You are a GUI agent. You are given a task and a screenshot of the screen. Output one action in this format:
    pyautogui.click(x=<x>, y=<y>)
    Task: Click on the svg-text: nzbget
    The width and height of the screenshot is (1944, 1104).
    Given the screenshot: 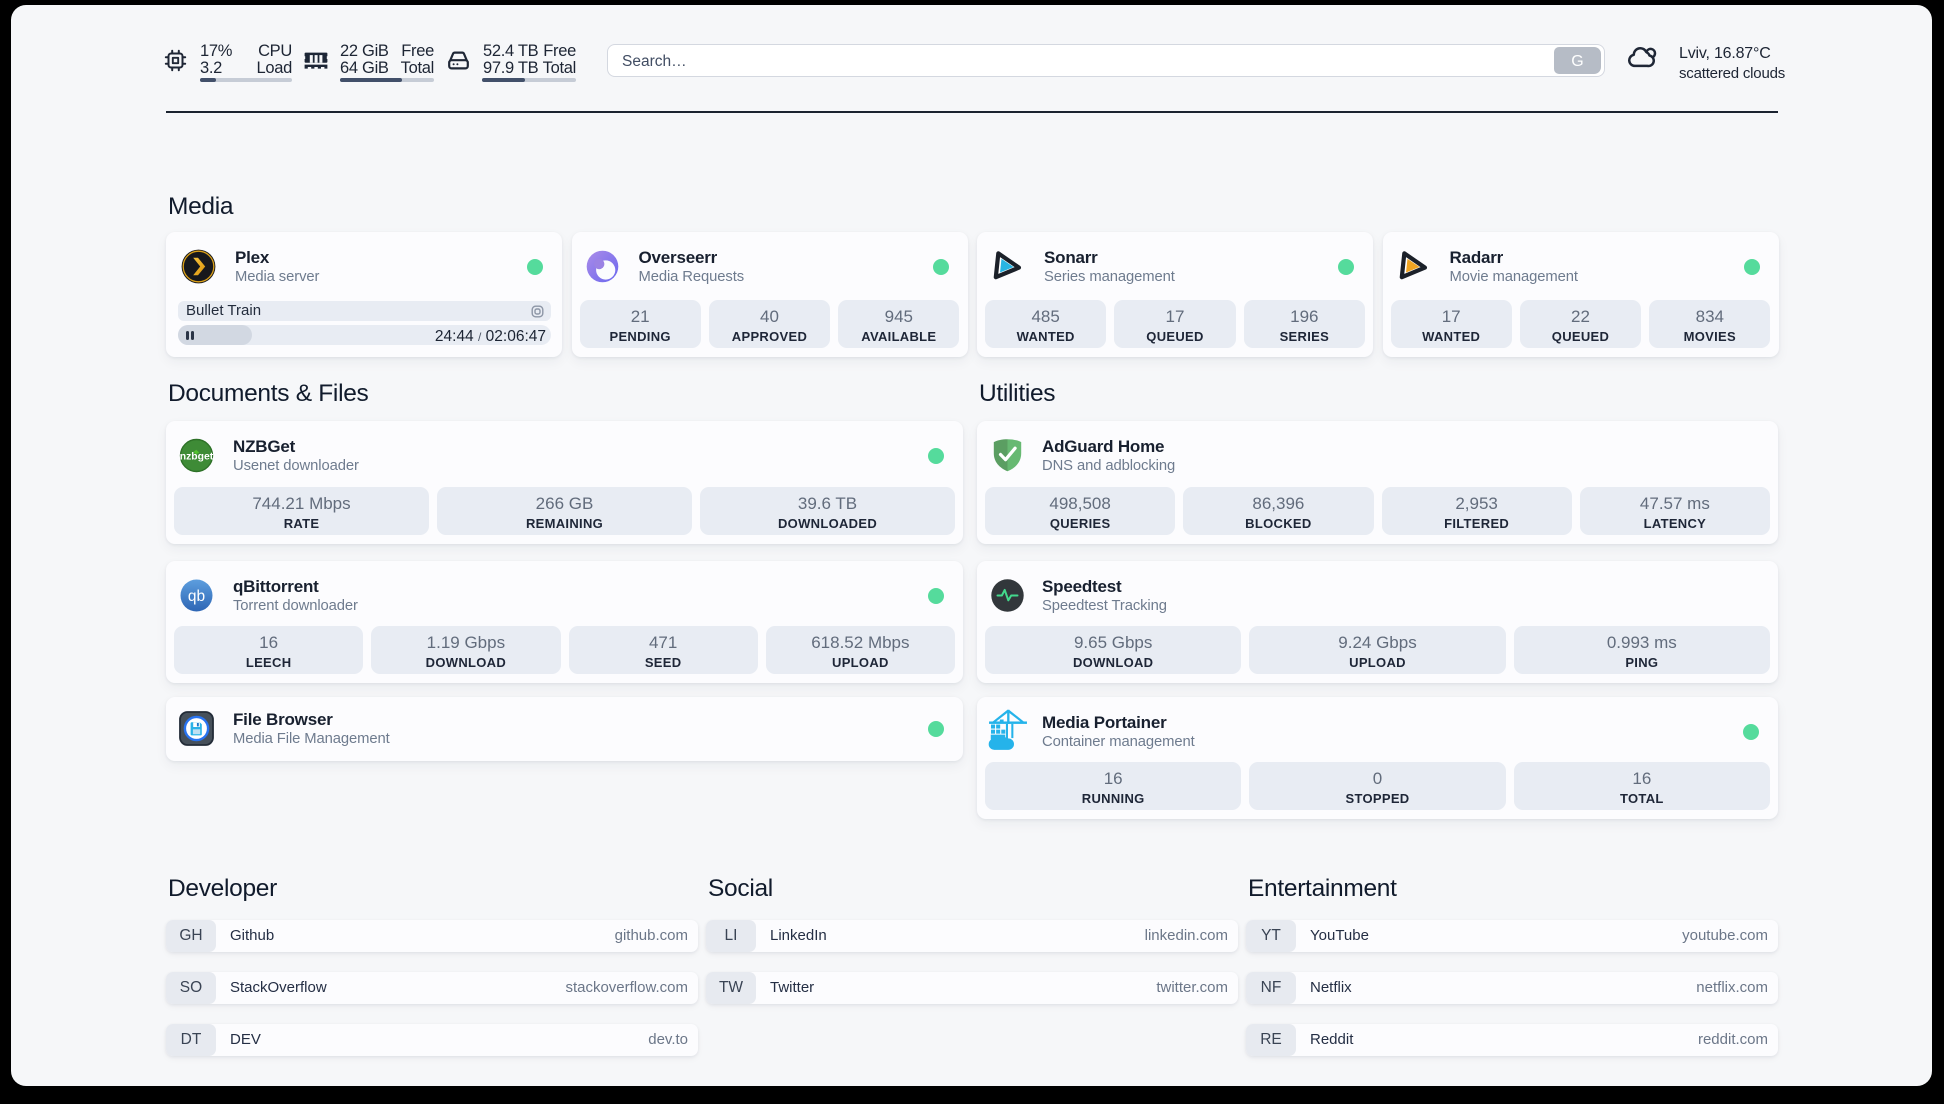 What is the action you would take?
    pyautogui.click(x=197, y=457)
    